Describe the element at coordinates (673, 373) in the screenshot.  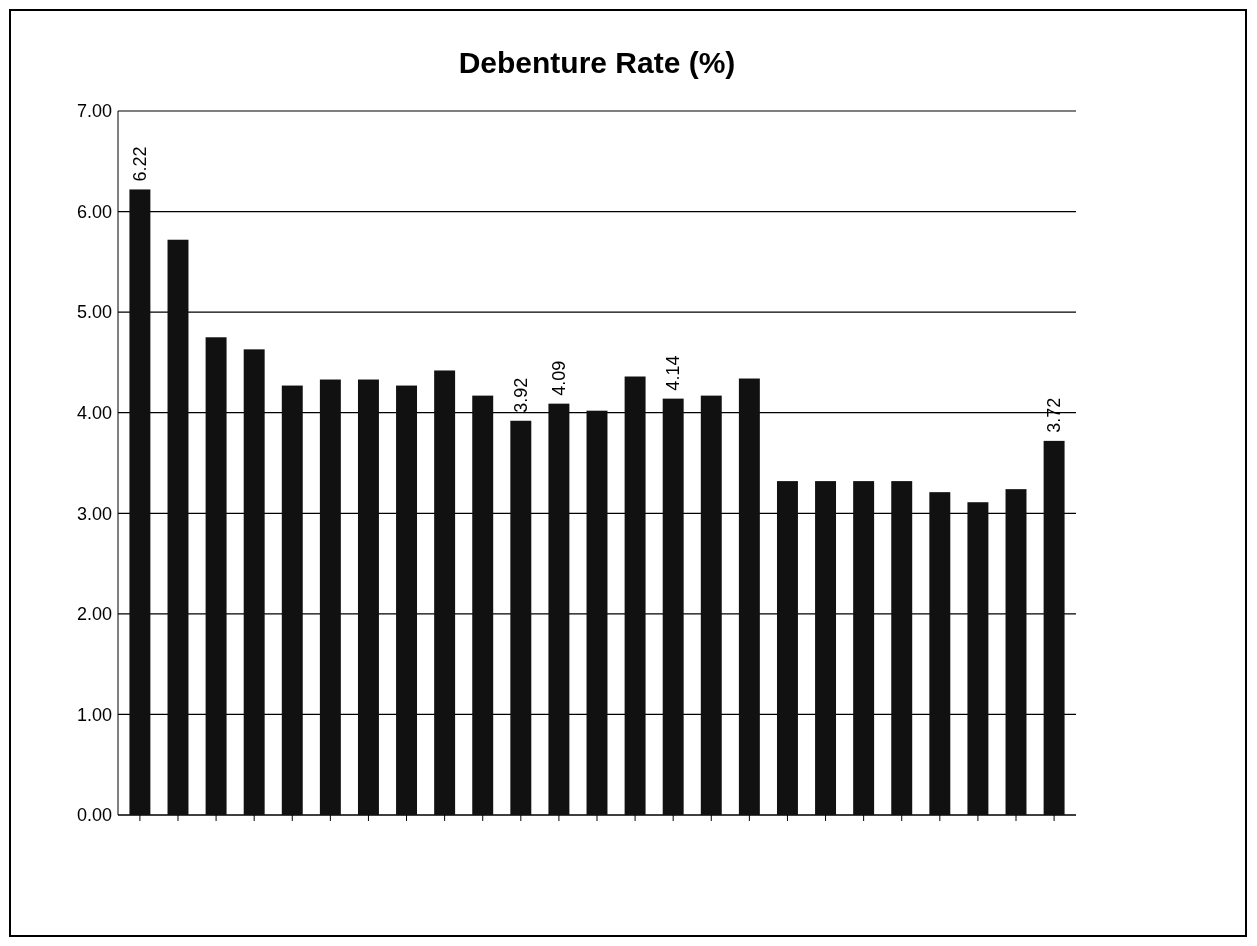
I see `data-label: 4.14` at that location.